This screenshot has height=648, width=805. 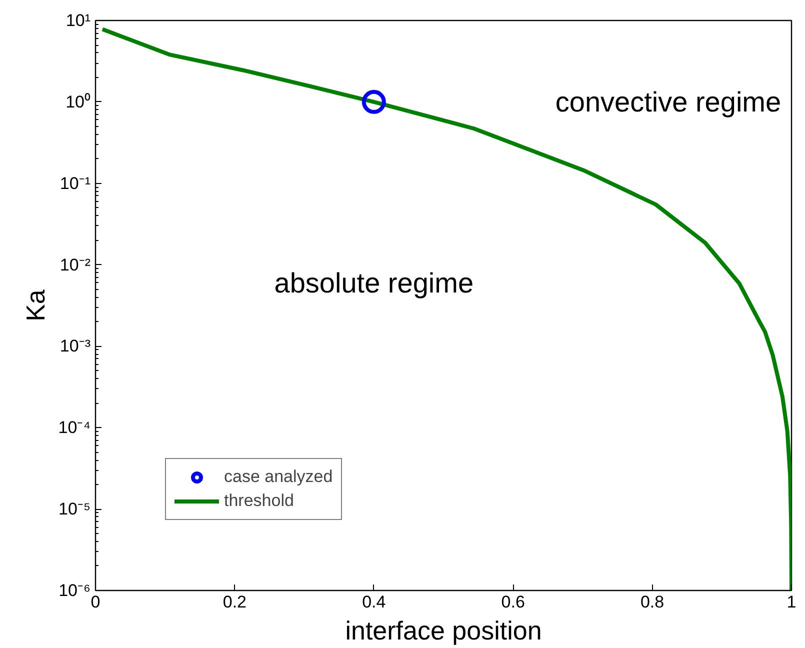 What do you see at coordinates (259, 501) in the screenshot?
I see `legend-label: threshold` at bounding box center [259, 501].